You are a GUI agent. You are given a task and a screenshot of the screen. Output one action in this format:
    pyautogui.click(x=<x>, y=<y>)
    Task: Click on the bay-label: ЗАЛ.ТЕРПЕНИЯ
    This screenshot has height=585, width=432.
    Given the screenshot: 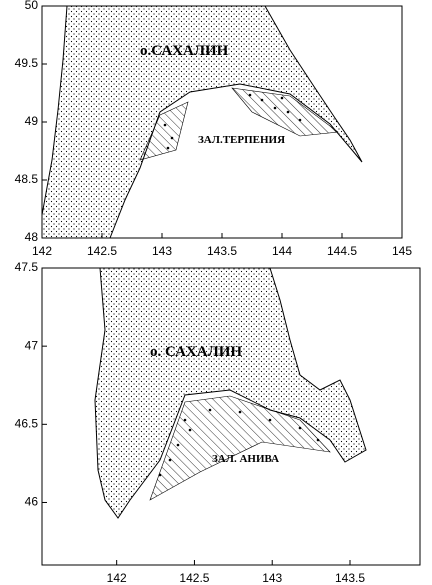 What is the action you would take?
    pyautogui.click(x=241, y=140)
    